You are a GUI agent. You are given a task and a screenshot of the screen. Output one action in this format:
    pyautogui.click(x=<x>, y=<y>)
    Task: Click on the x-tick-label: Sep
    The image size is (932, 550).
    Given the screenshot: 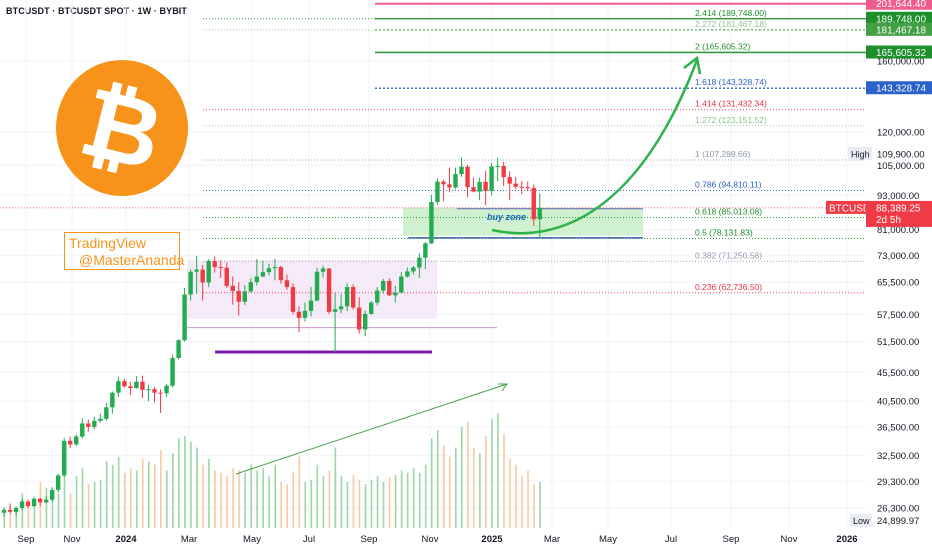 What is the action you would take?
    pyautogui.click(x=369, y=539)
    